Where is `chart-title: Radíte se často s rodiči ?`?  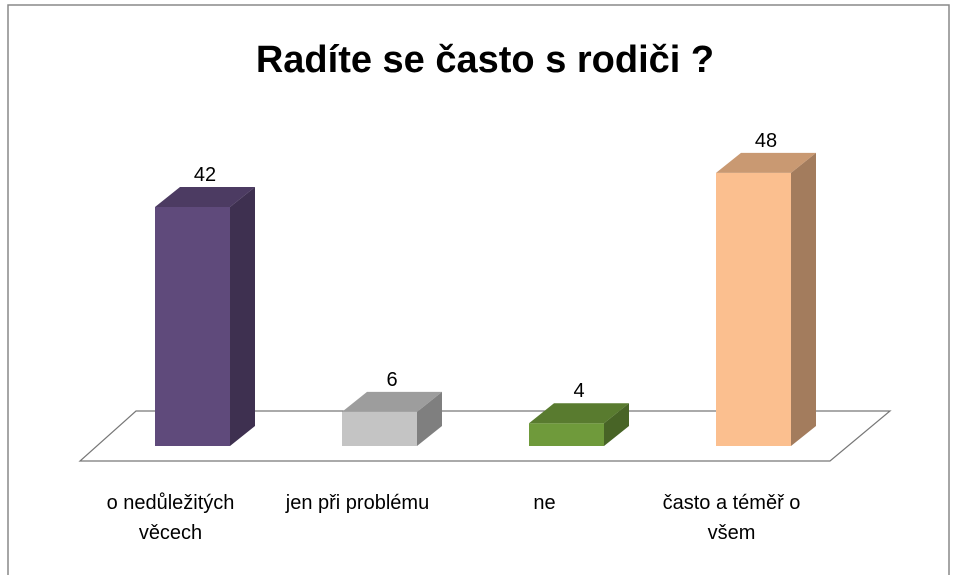 chart-title: Radíte se často s rodiči ? is located at coordinates (485, 60).